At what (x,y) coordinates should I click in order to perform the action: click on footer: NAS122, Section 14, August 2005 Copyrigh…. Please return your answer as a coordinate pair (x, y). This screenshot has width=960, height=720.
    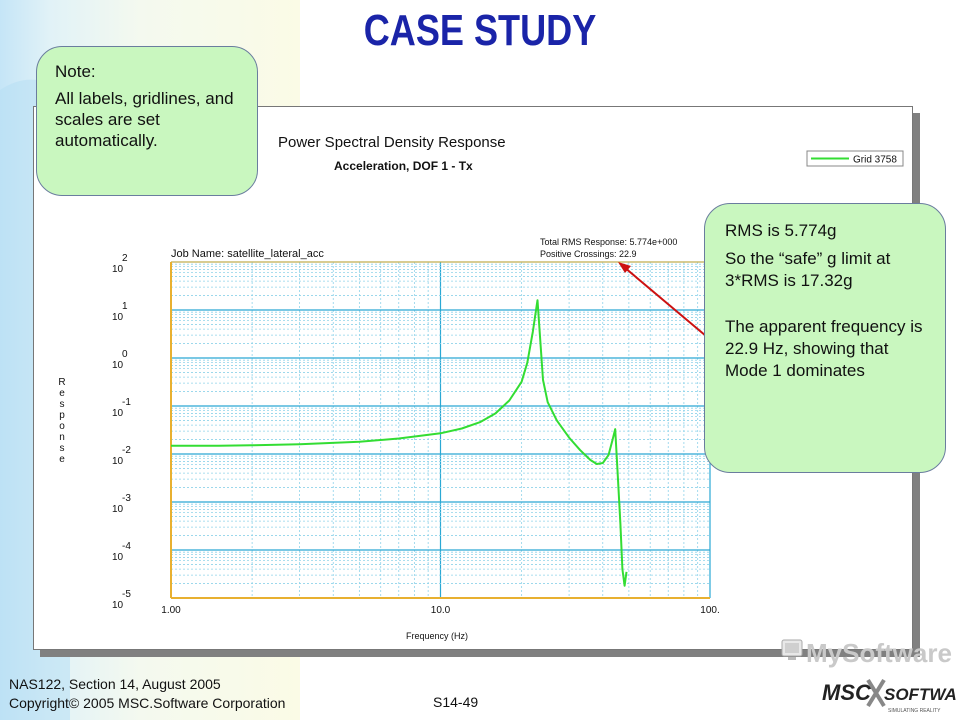
    Looking at the image, I should click on (147, 694).